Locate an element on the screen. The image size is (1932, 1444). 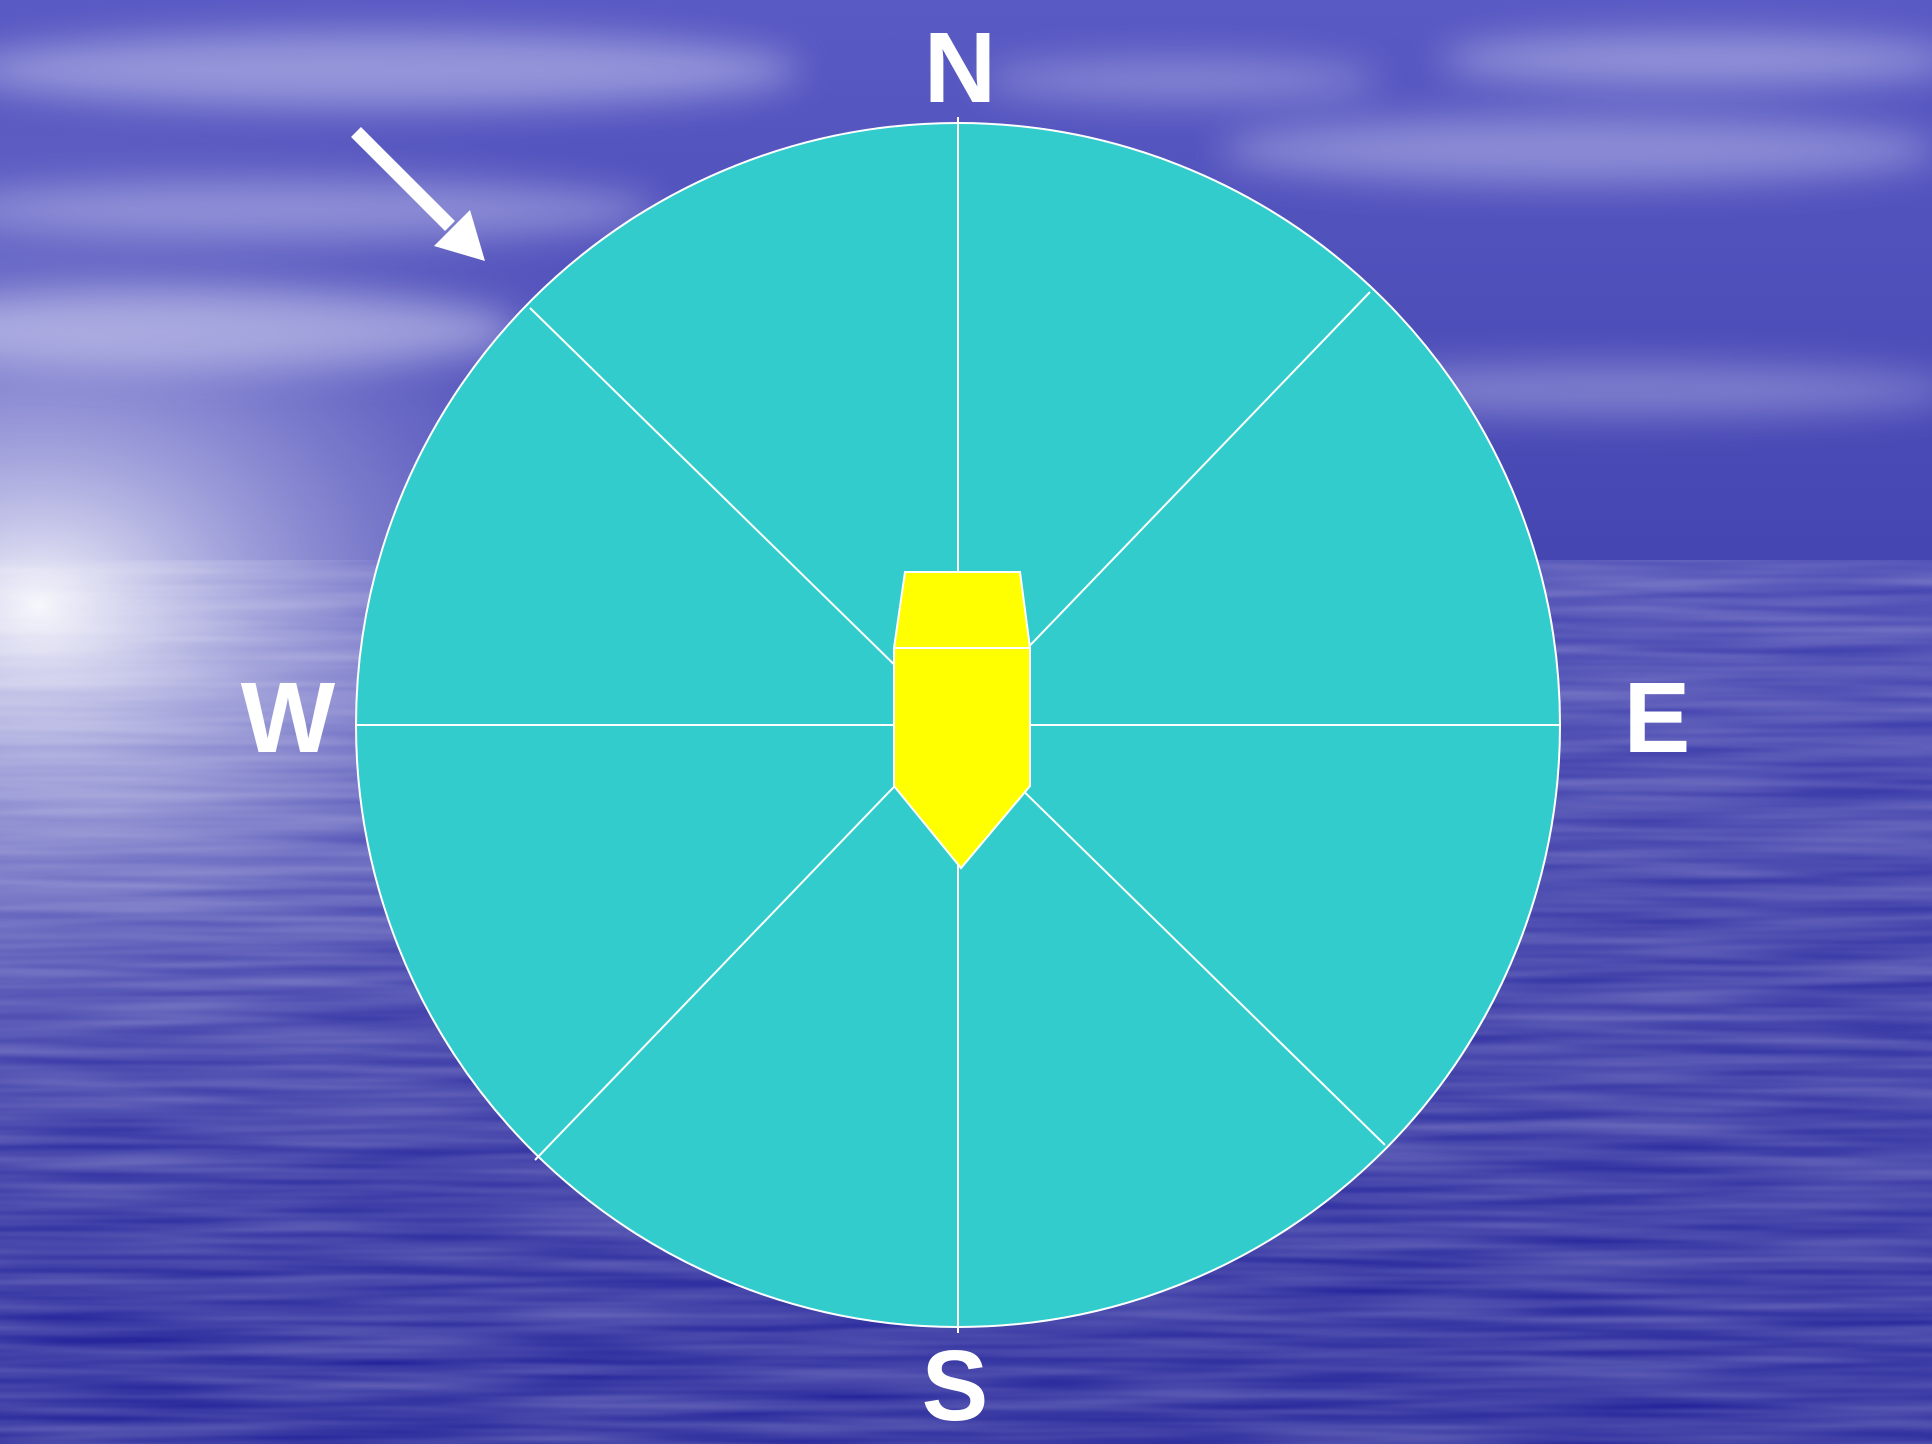
boat-cabin is located at coordinates (962, 610).